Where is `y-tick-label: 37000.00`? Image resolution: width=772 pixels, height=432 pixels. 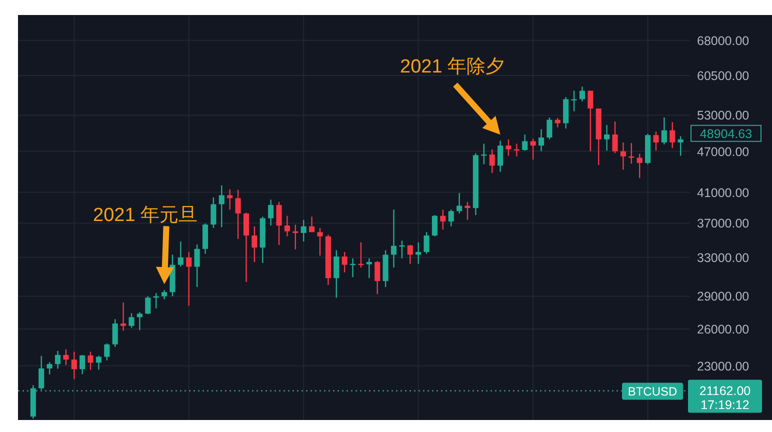 y-tick-label: 37000.00 is located at coordinates (723, 223).